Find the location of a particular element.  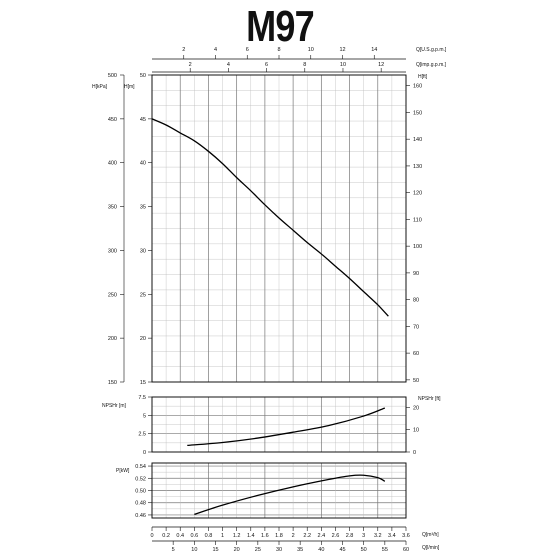

head-ft-tick-label: 120 is located at coordinates (417, 194).